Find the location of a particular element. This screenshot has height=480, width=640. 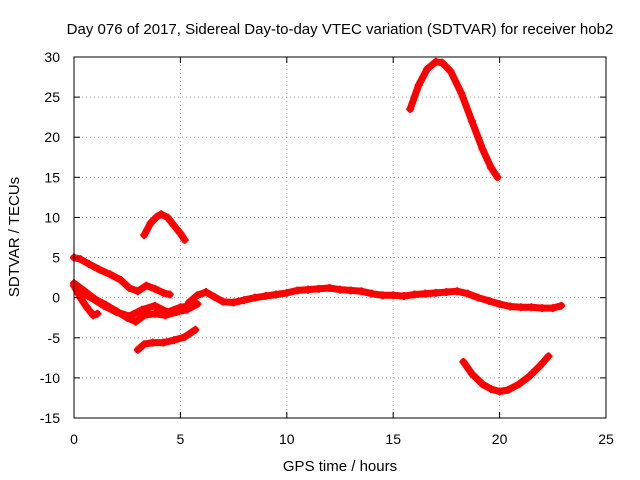

x-tick-label: 25 is located at coordinates (606, 439).